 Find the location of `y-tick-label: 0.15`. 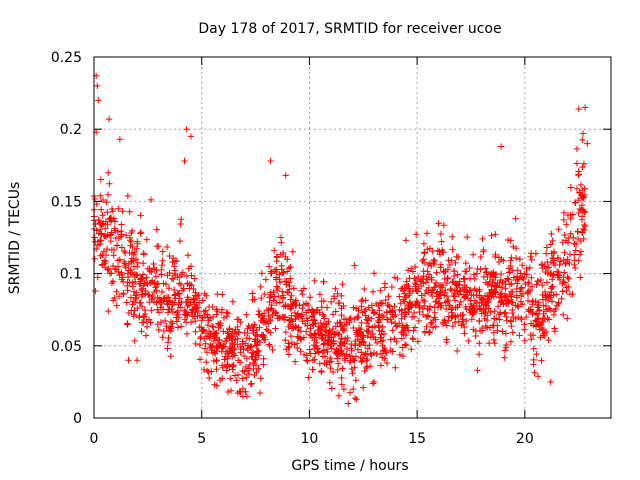

y-tick-label: 0.15 is located at coordinates (66, 202).